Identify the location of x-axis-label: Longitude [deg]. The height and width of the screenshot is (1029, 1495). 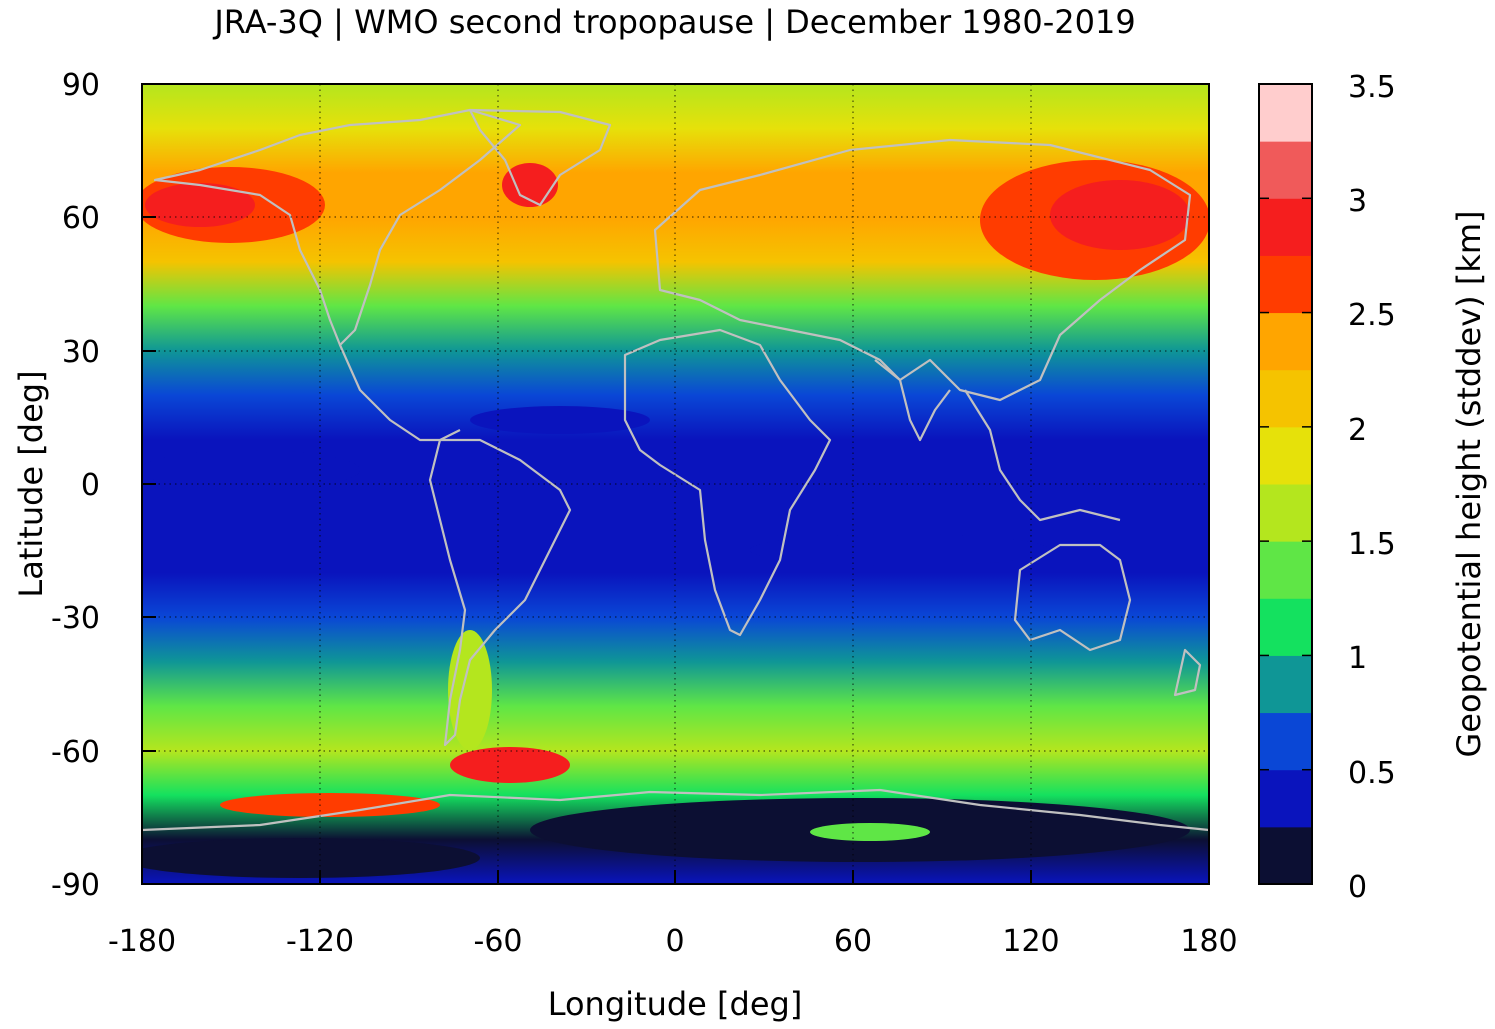
(675, 1004).